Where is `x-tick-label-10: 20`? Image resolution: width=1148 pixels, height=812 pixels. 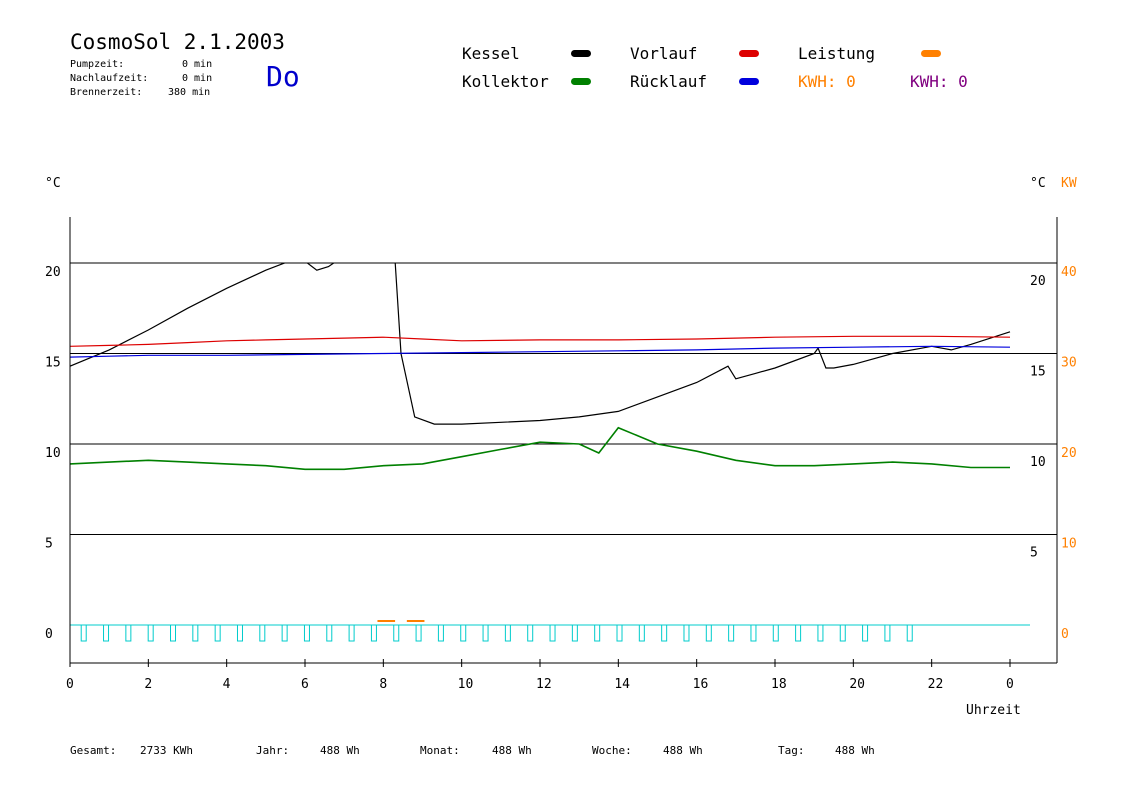
x-tick-label-10: 20 is located at coordinates (857, 684).